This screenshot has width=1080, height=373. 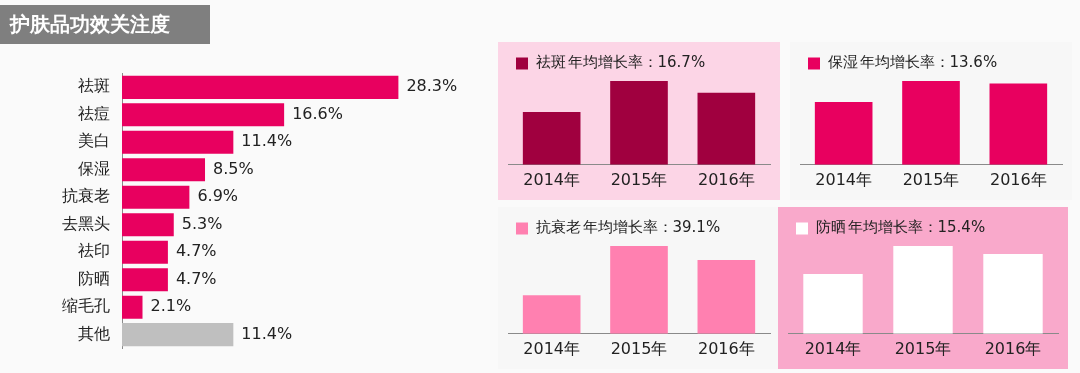 I want to click on data-label: 8.5%, so click(x=233, y=168).